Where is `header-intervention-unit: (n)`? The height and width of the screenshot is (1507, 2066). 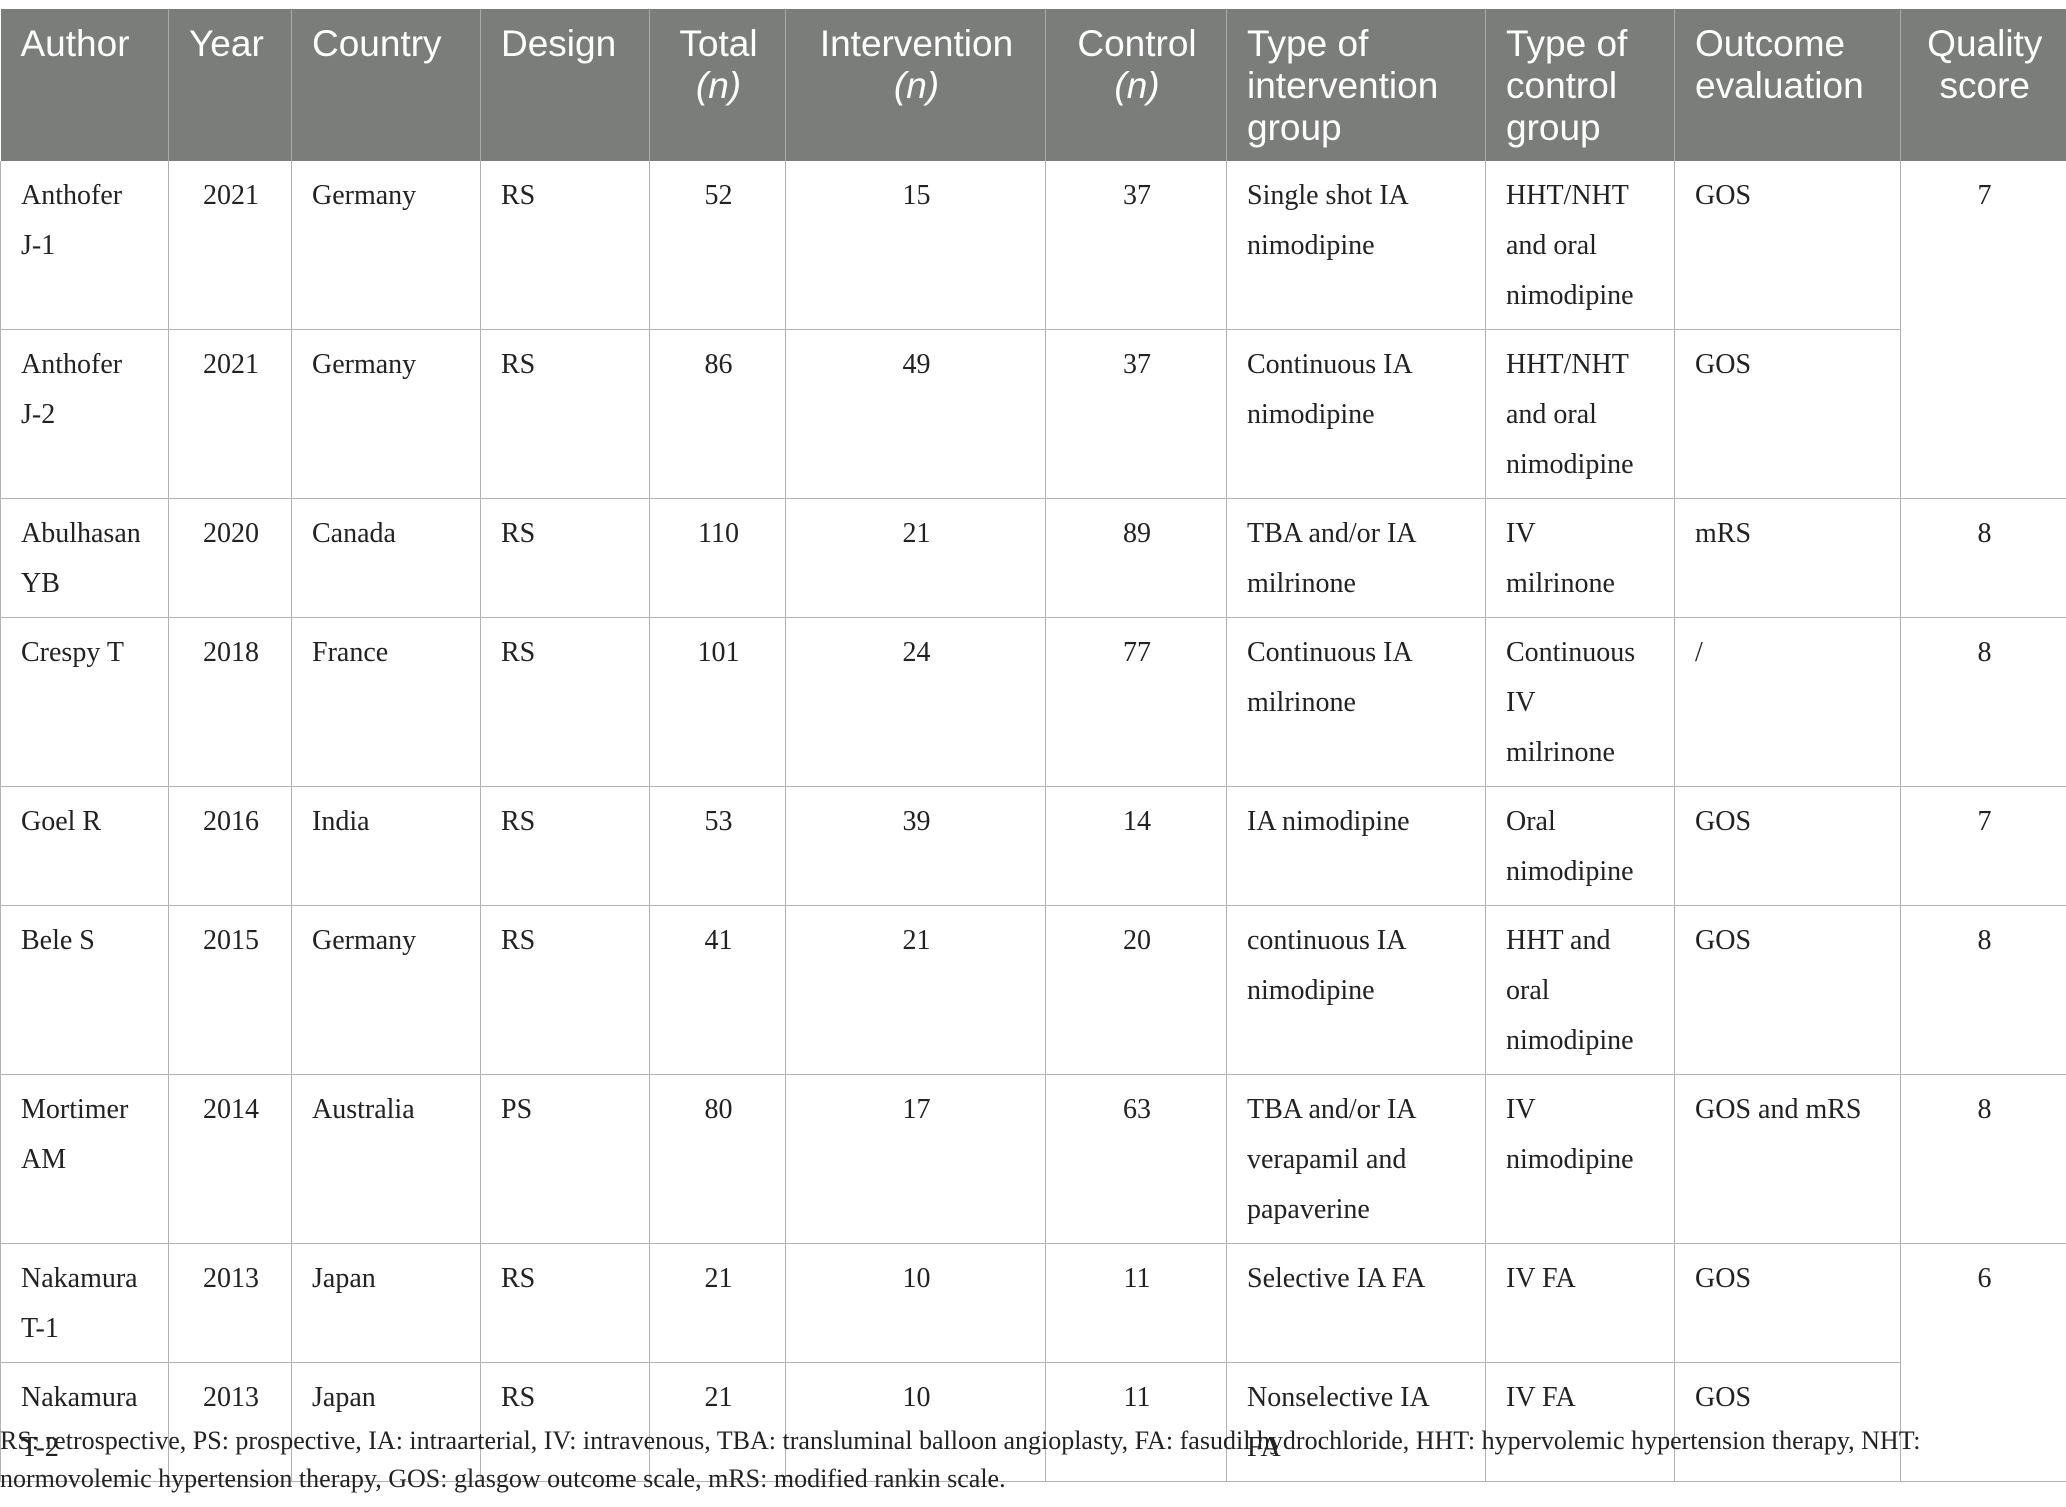 header-intervention-unit: (n) is located at coordinates (916, 85).